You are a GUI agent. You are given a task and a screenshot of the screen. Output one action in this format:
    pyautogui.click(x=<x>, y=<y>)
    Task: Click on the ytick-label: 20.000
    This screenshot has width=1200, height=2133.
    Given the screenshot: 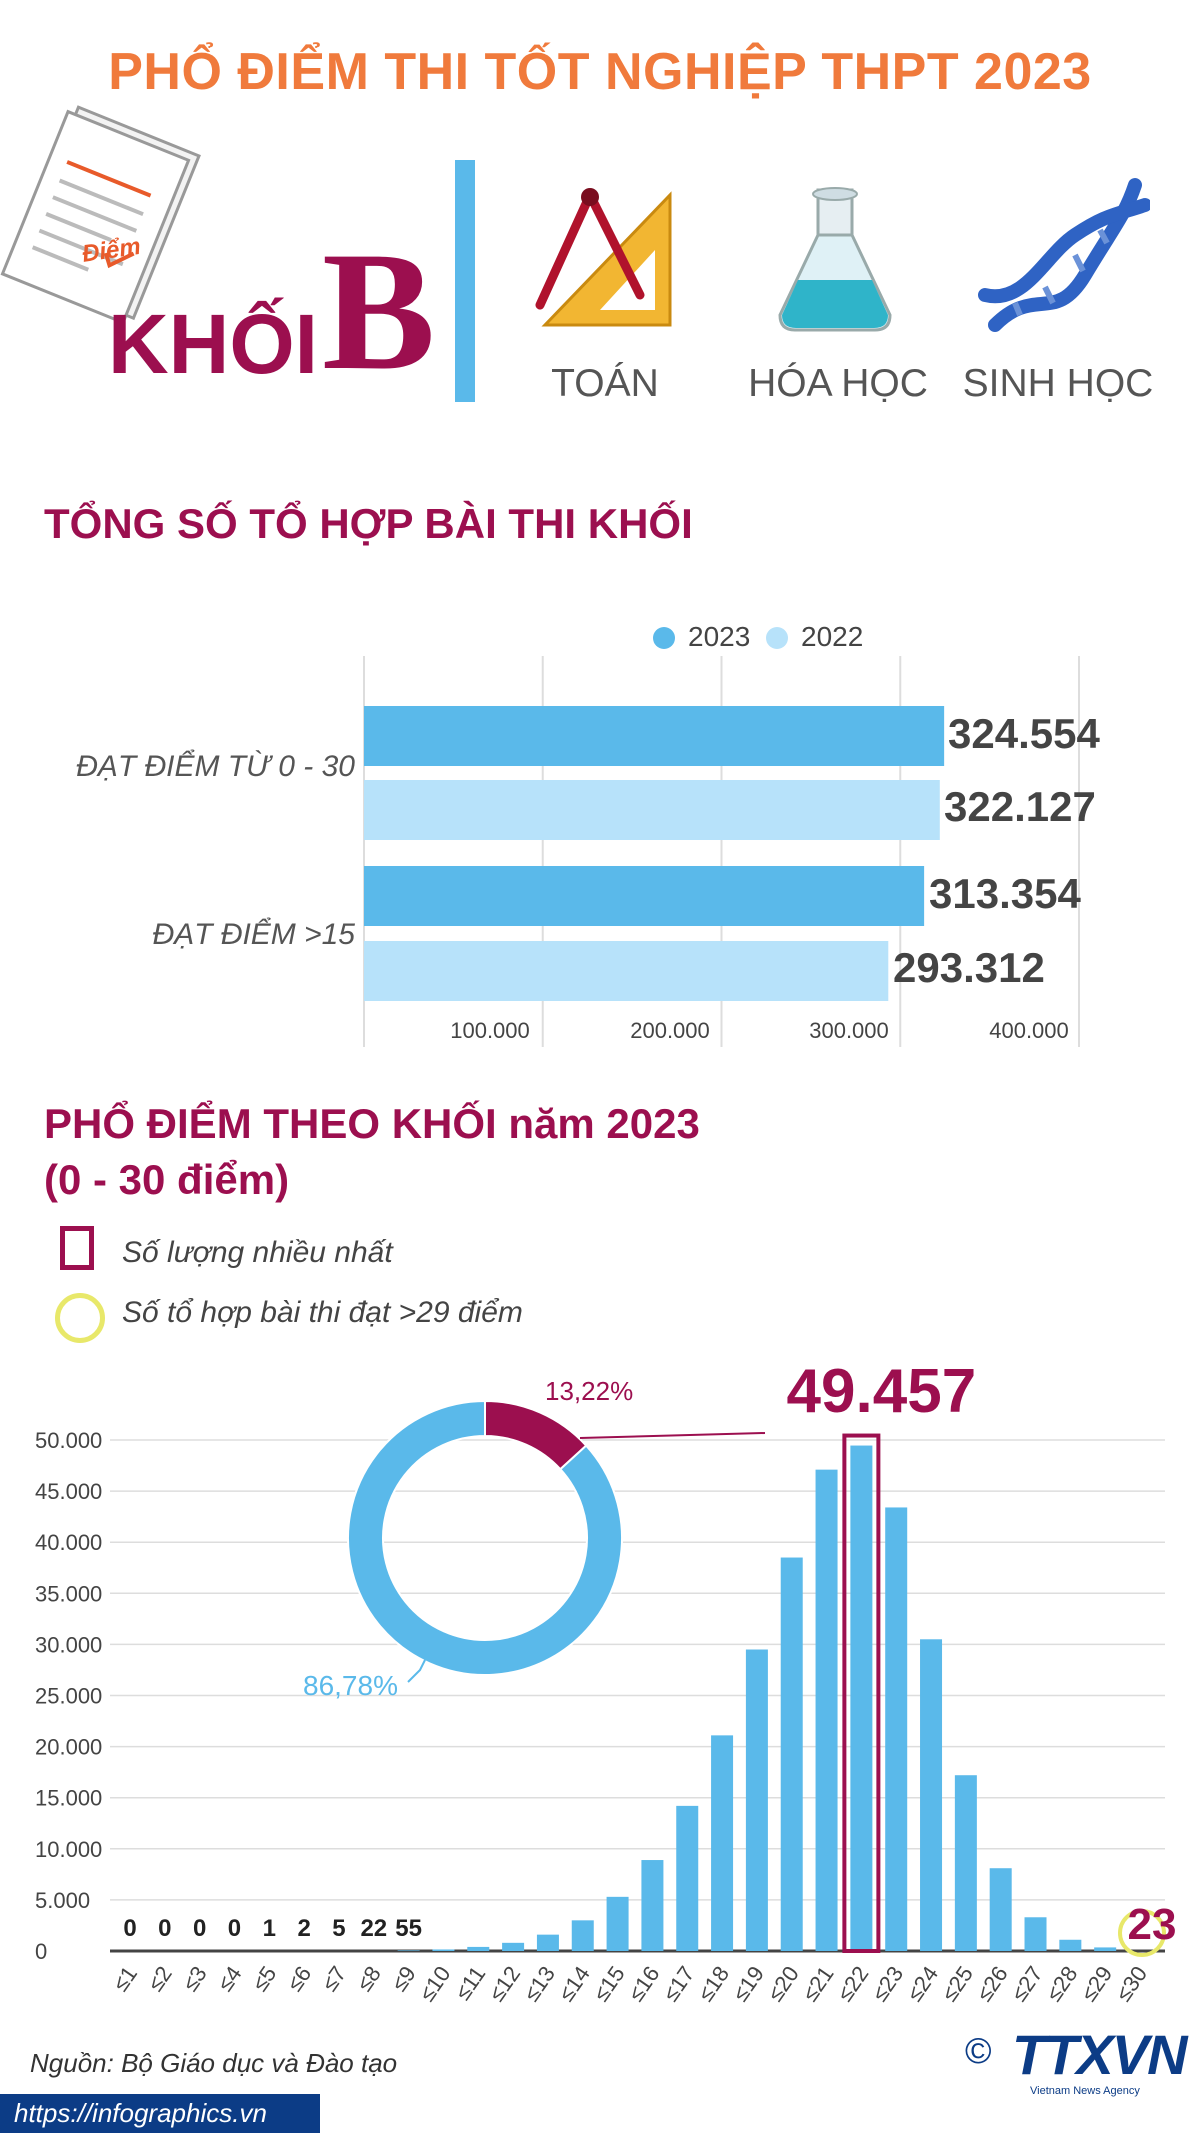 What is the action you would take?
    pyautogui.click(x=68, y=1747)
    